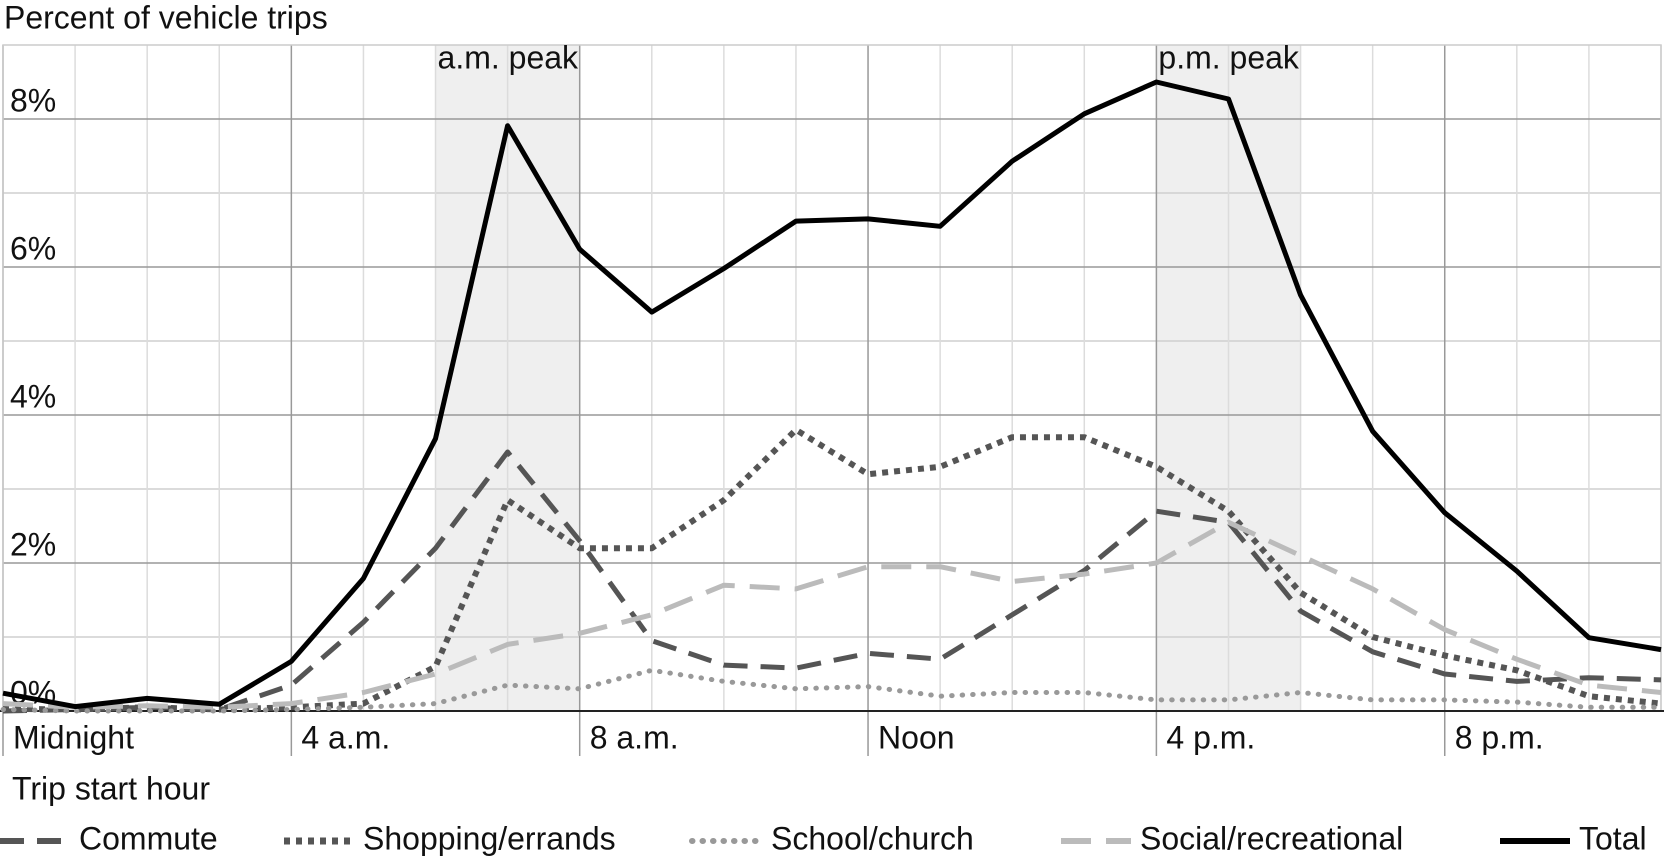 The image size is (1664, 860). Describe the element at coordinates (33, 100) in the screenshot. I see `y-tick-label: 8%` at that location.